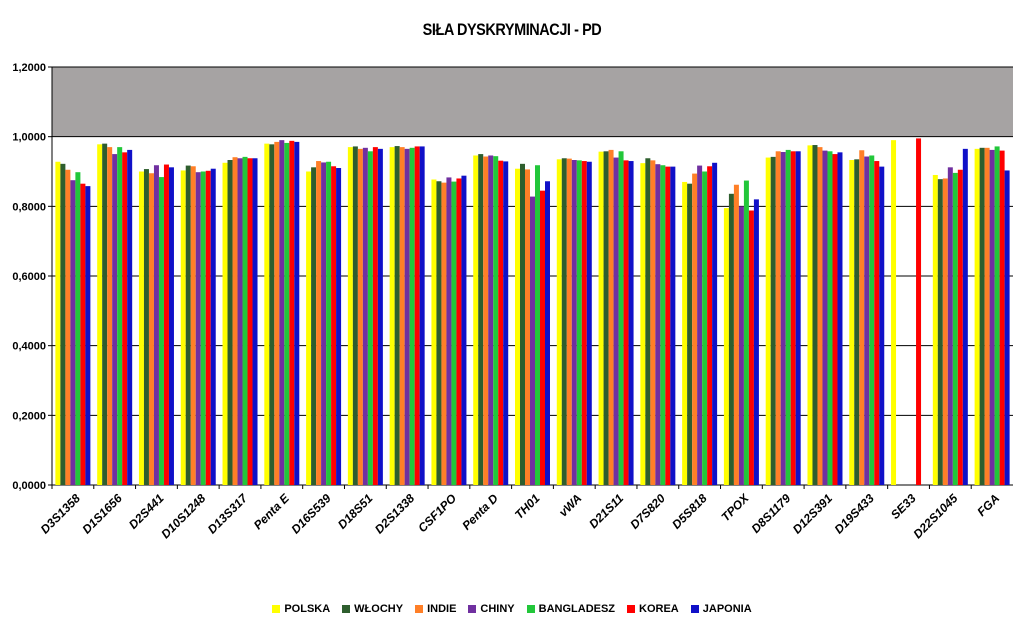 The height and width of the screenshot is (639, 1024). What do you see at coordinates (61, 514) in the screenshot?
I see `x-tick-label: D3S1358` at bounding box center [61, 514].